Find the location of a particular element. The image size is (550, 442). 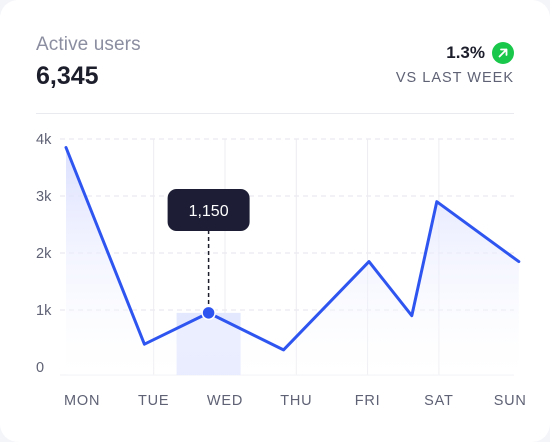

y-tick-label: 0 is located at coordinates (40, 368).